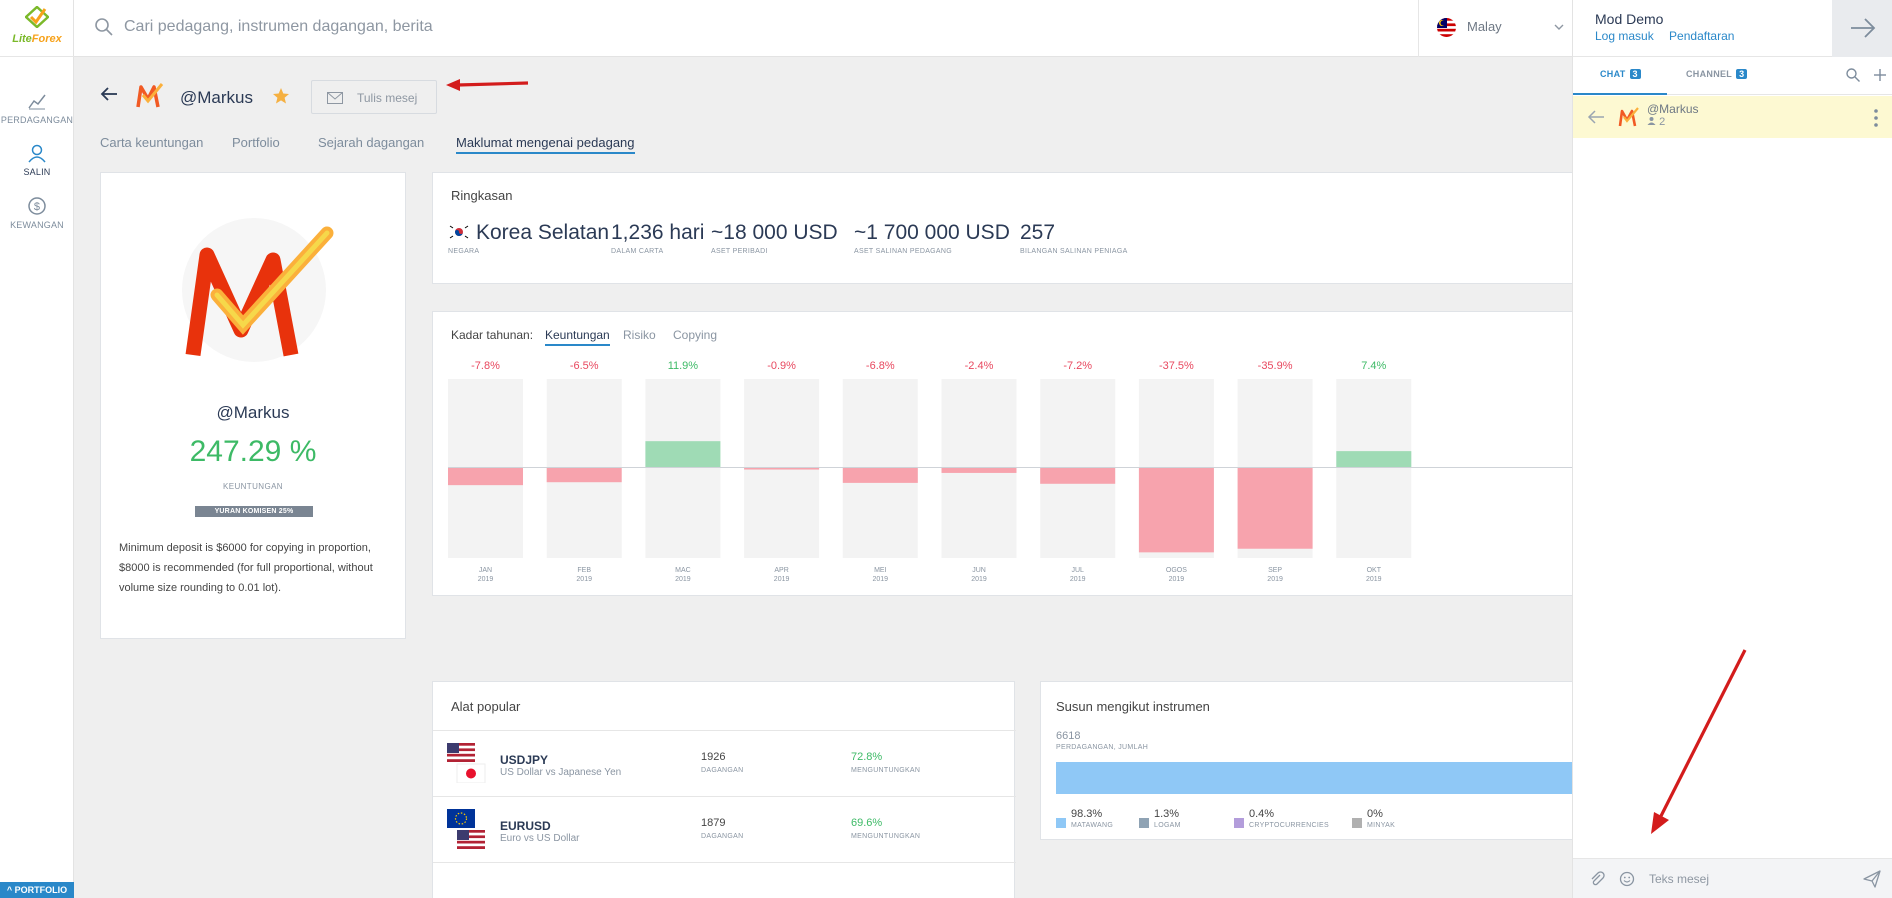 The height and width of the screenshot is (898, 1892). Describe the element at coordinates (1717, 74) in the screenshot. I see `tab-channel: CHANNEL 3` at that location.